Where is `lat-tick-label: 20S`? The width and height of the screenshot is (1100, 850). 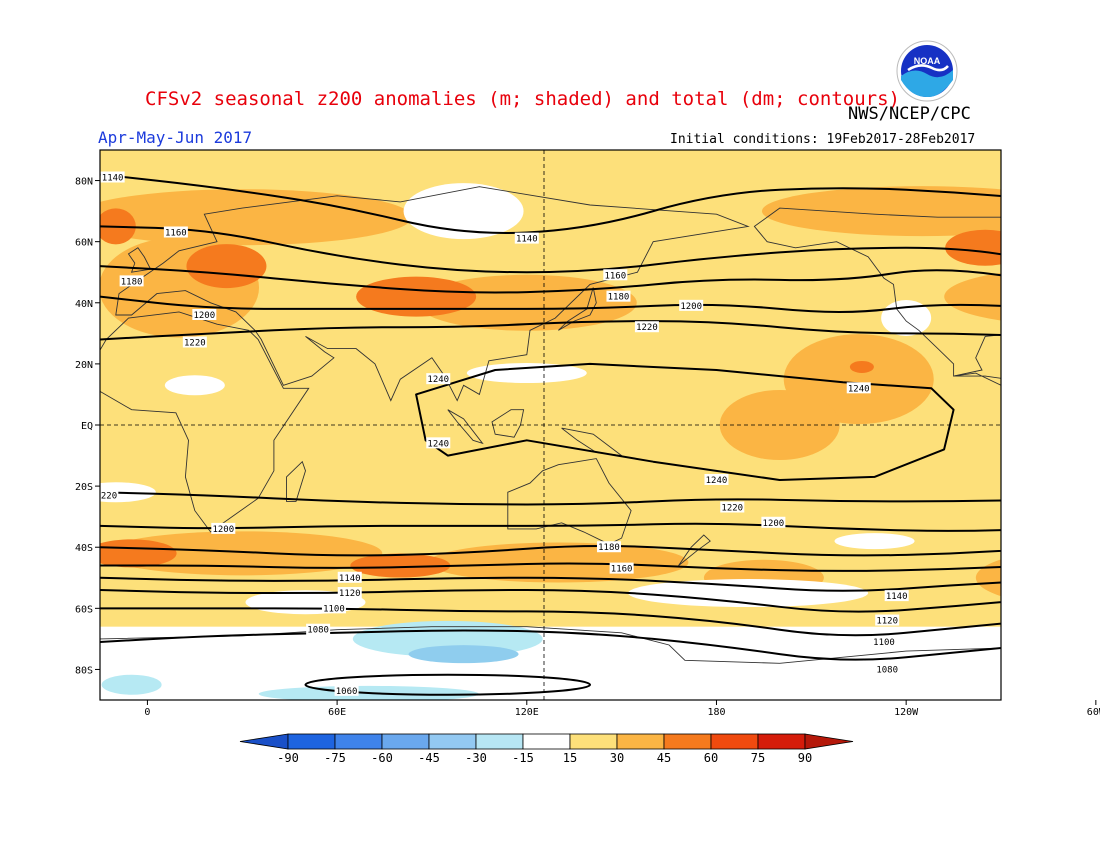 lat-tick-label: 20S is located at coordinates (84, 487).